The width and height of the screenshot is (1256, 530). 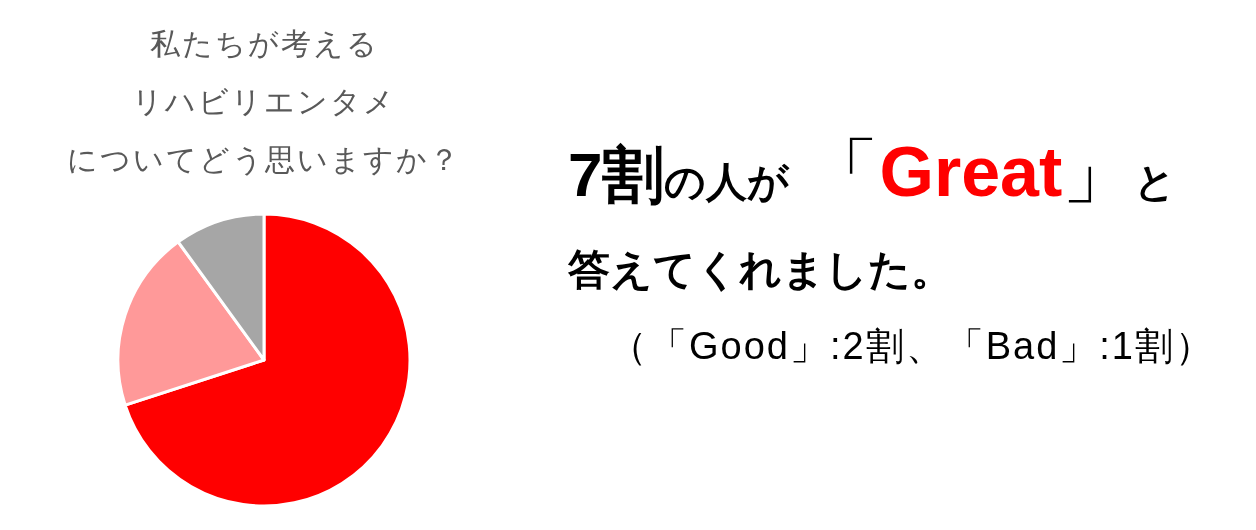 I want to click on annotation: 「, so click(x=843, y=171).